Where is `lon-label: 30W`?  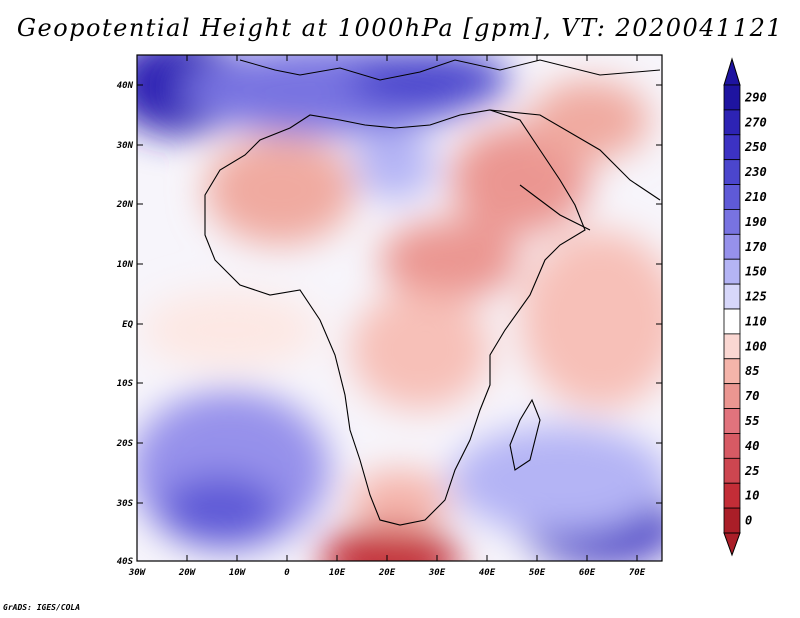 lon-label: 30W is located at coordinates (137, 573).